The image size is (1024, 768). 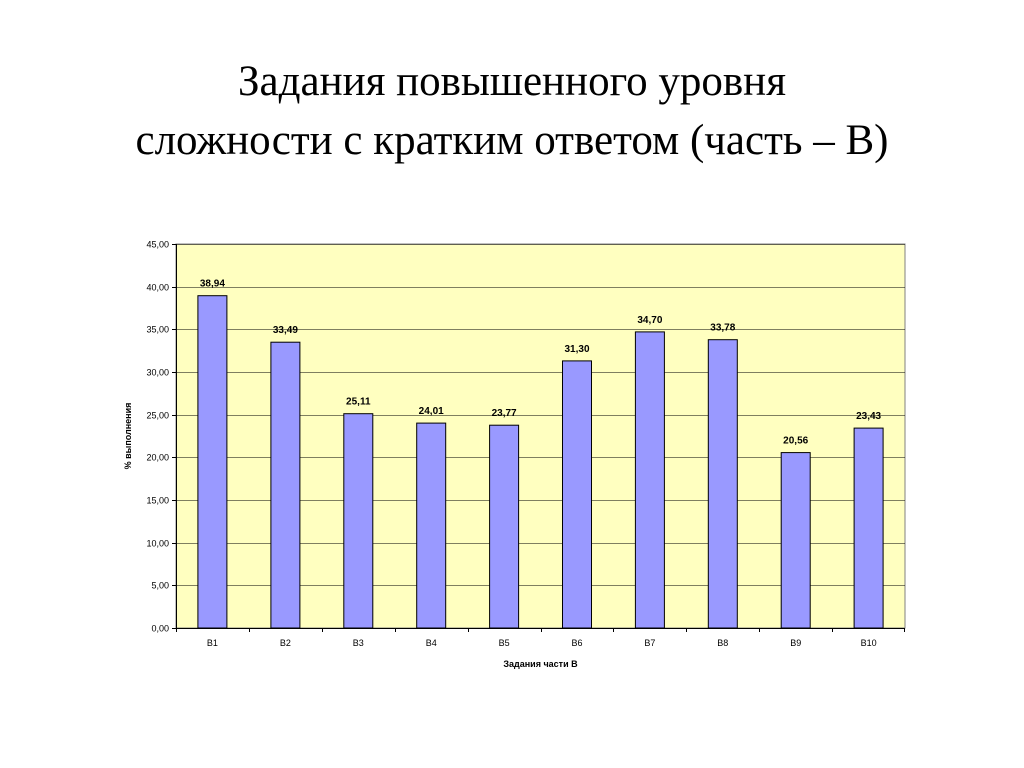 I want to click on x-tick-label: В10, so click(x=869, y=643).